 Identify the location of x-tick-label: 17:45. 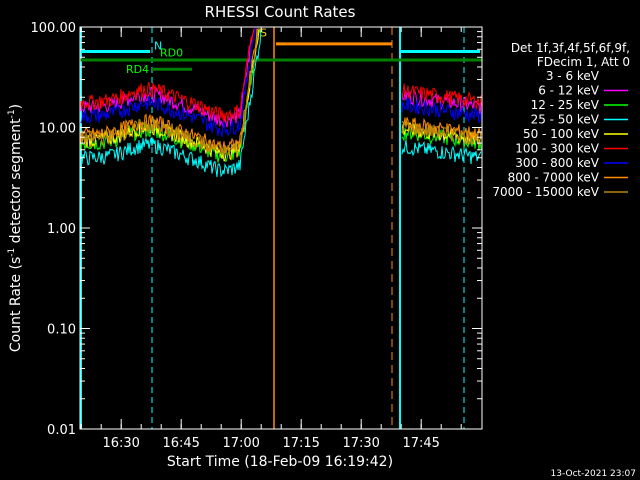
(420, 443).